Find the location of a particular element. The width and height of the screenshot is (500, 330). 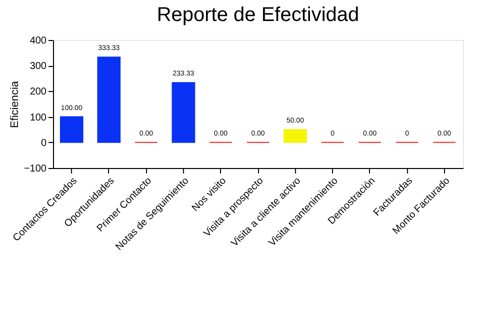

y-tick-label: 100 is located at coordinates (38, 118).